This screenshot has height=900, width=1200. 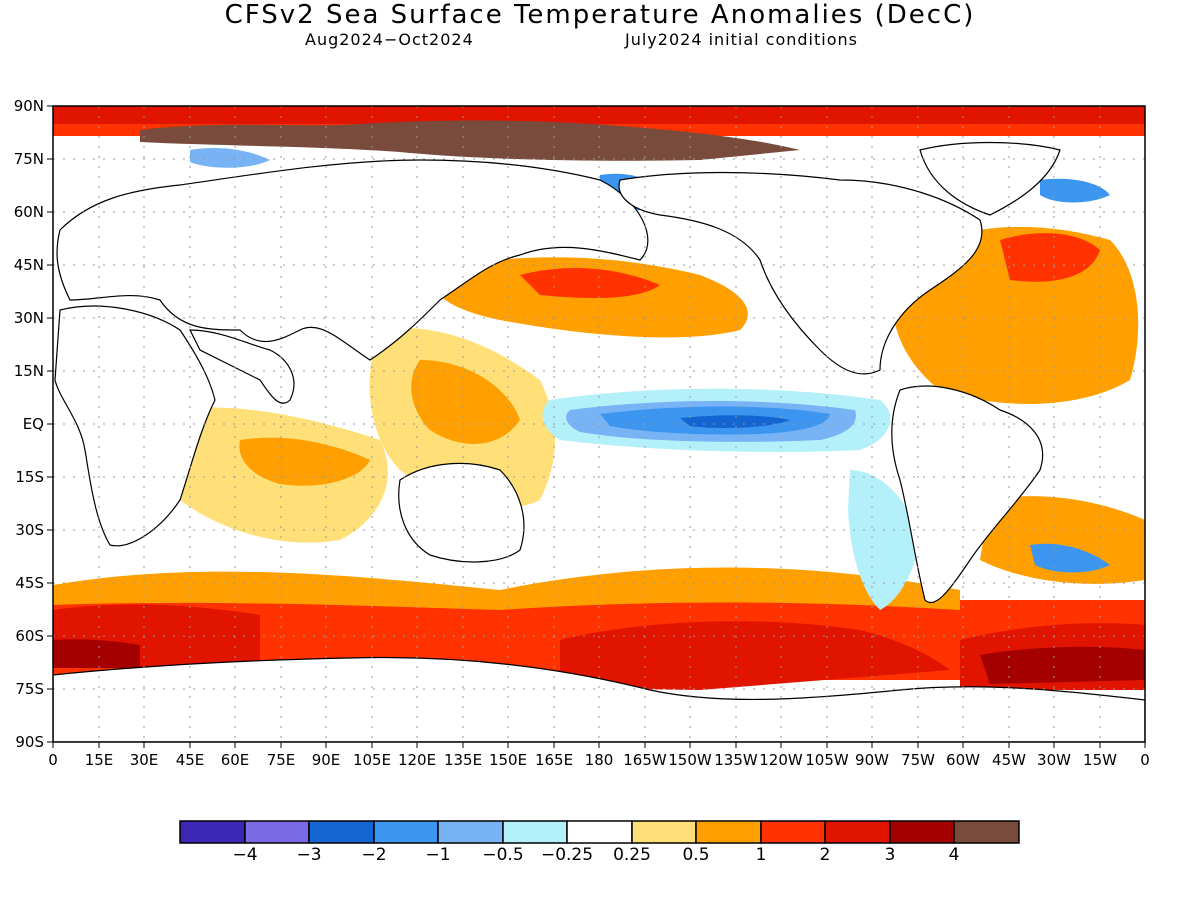 What do you see at coordinates (736, 760) in the screenshot?
I see `lon-label: 135W` at bounding box center [736, 760].